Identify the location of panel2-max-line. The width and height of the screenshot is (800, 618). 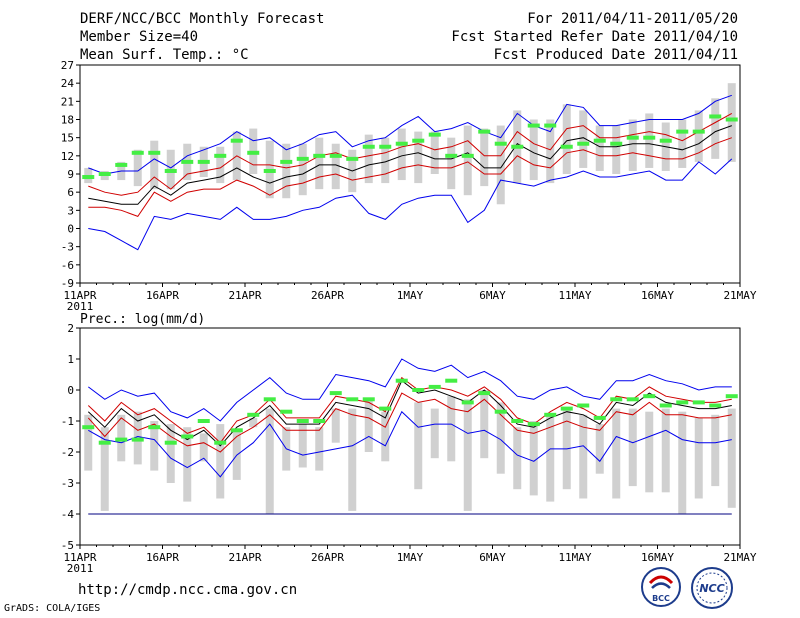
(409, 390).